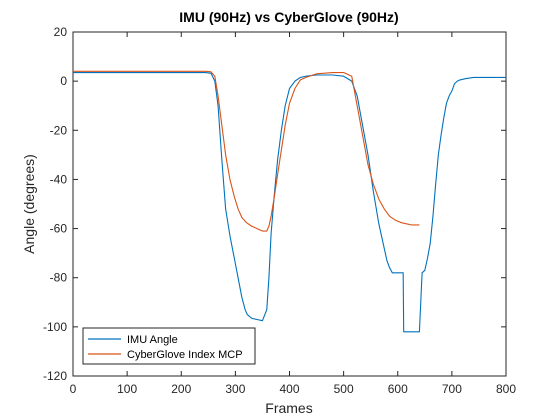 The width and height of the screenshot is (560, 420). What do you see at coordinates (55, 327) in the screenshot?
I see `y-tick-label: -100` at bounding box center [55, 327].